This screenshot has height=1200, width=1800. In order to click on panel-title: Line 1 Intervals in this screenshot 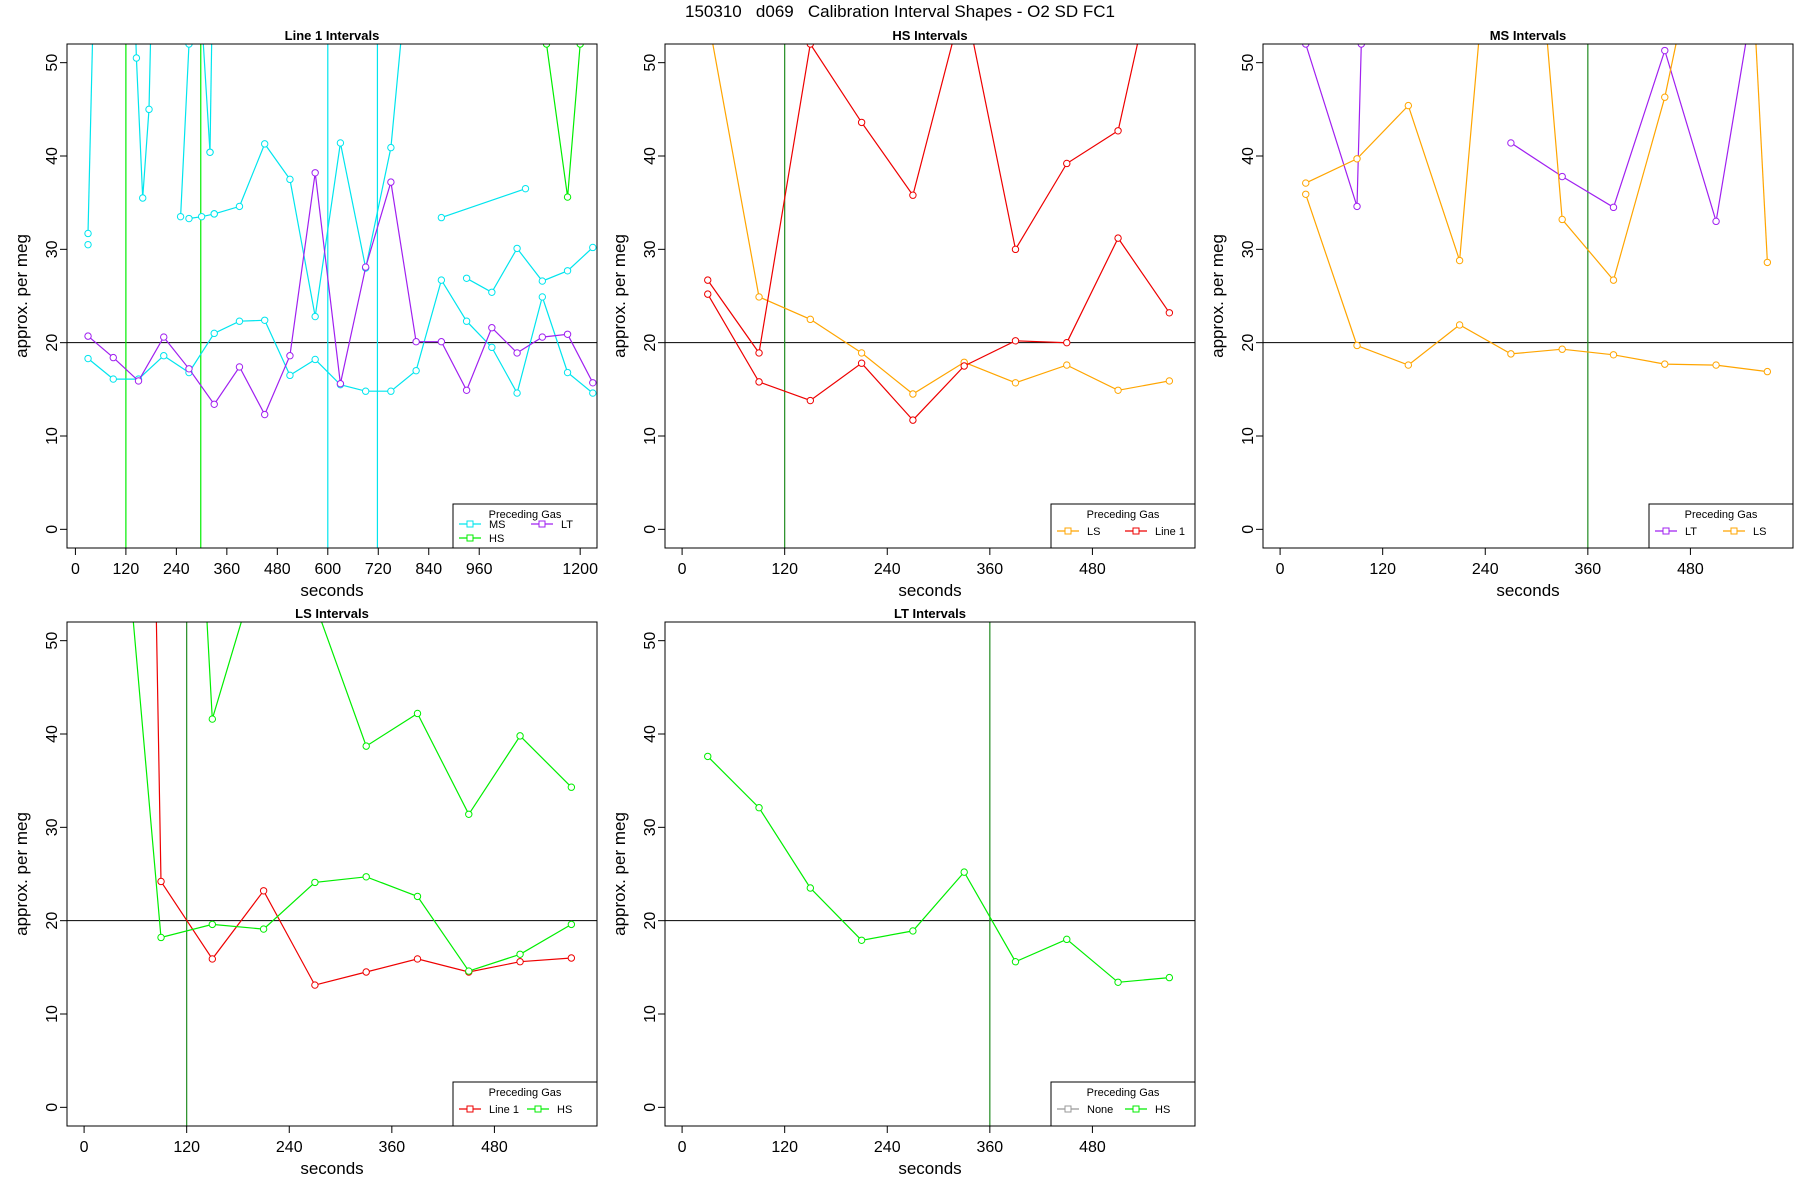, I will do `click(332, 35)`.